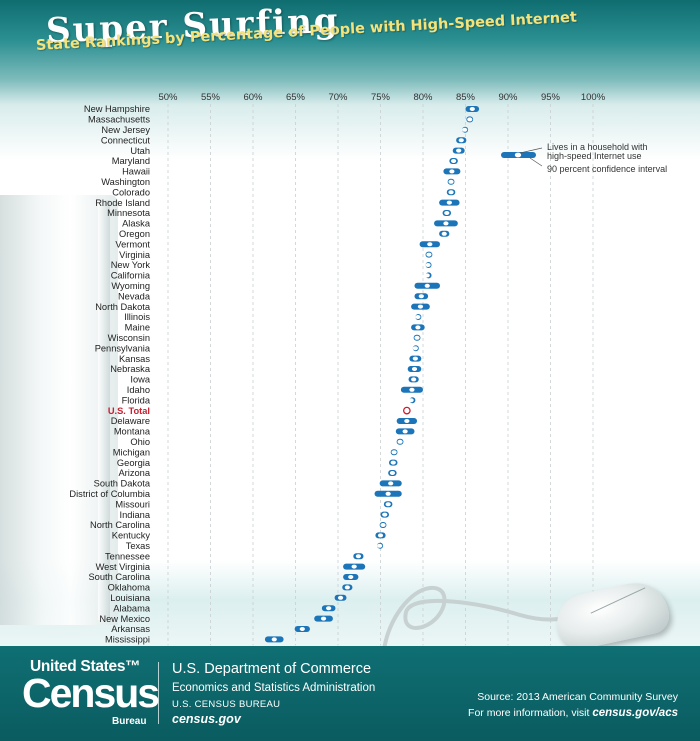  I want to click on state-row: Pennsylvania, so click(257, 348).